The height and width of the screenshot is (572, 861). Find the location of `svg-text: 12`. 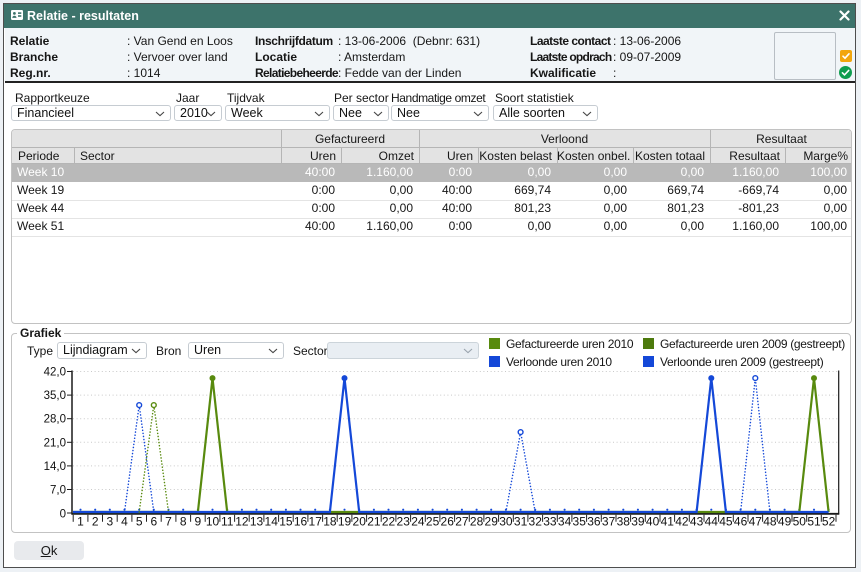

svg-text: 12 is located at coordinates (242, 521).